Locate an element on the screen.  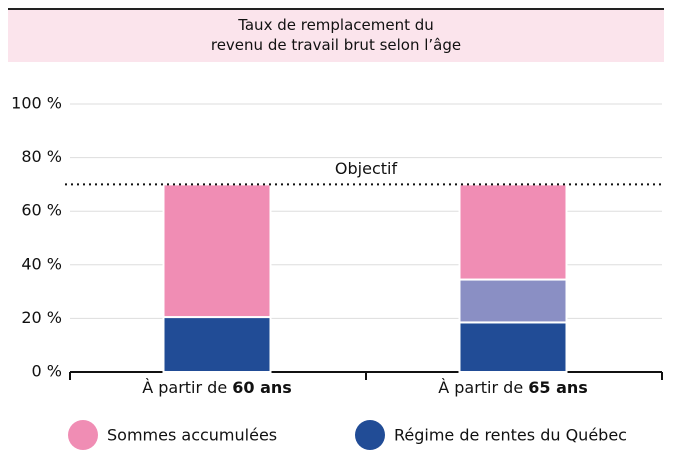
legend-label: Sommes accumulées is located at coordinates (192, 435).